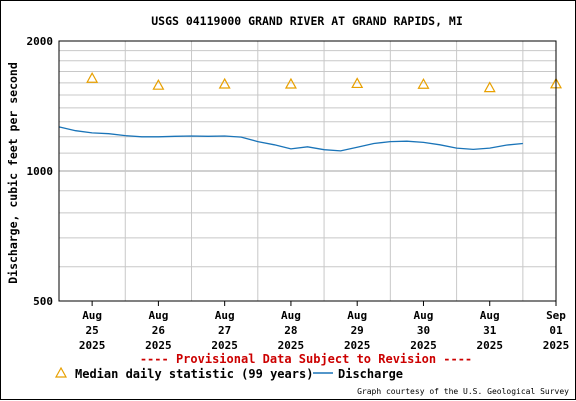 The width and height of the screenshot is (576, 401). Describe the element at coordinates (224, 330) in the screenshot. I see `x-tick-label: 27` at that location.